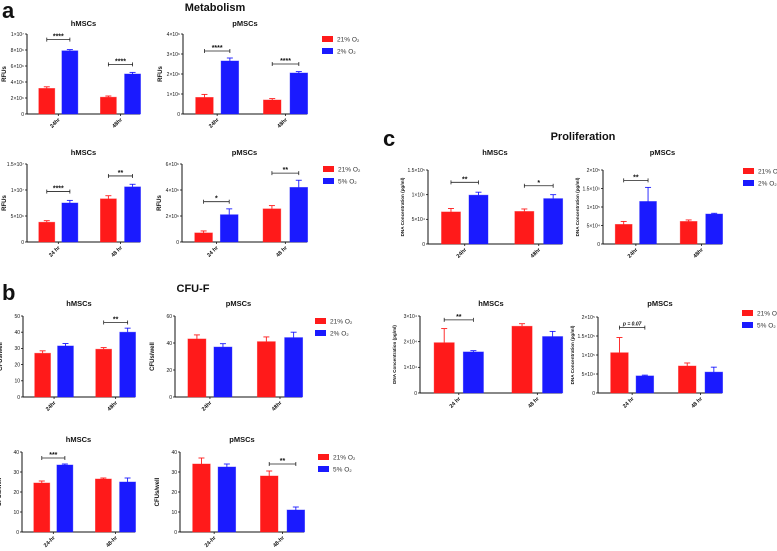 The width and height of the screenshot is (777, 551). What do you see at coordinates (169, 344) in the screenshot?
I see `y-tick-label: 40` at bounding box center [169, 344].